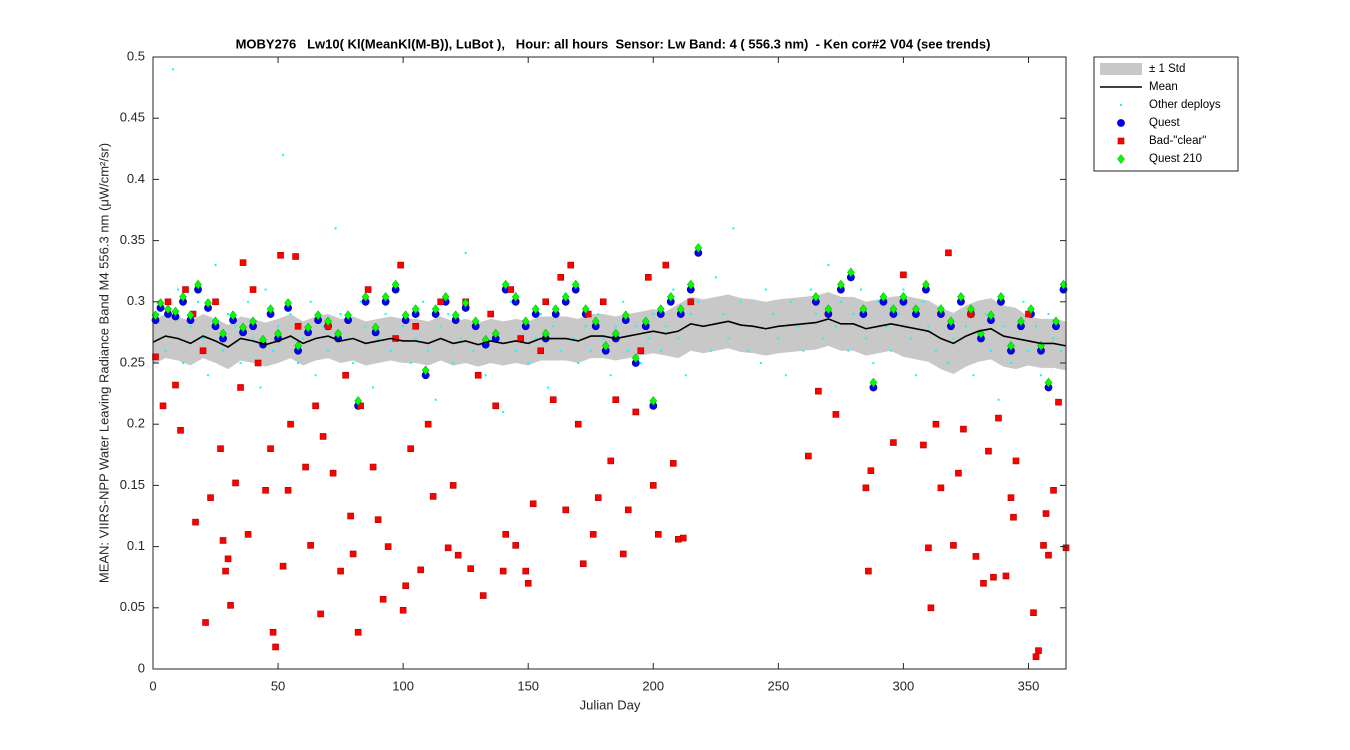 The image size is (1350, 750). What do you see at coordinates (1167, 69) in the screenshot?
I see `legend-label: ± 1 Std` at bounding box center [1167, 69].